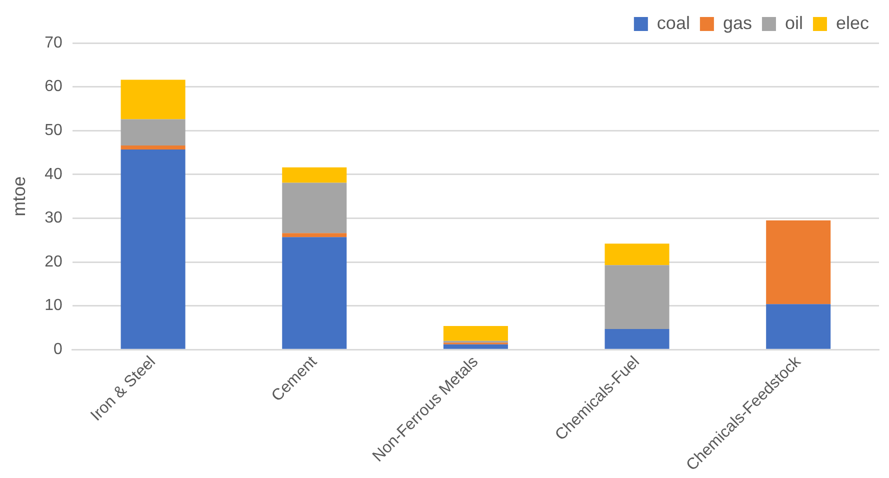 The width and height of the screenshot is (889, 478). What do you see at coordinates (53, 131) in the screenshot?
I see `y-tick-label: 50` at bounding box center [53, 131].